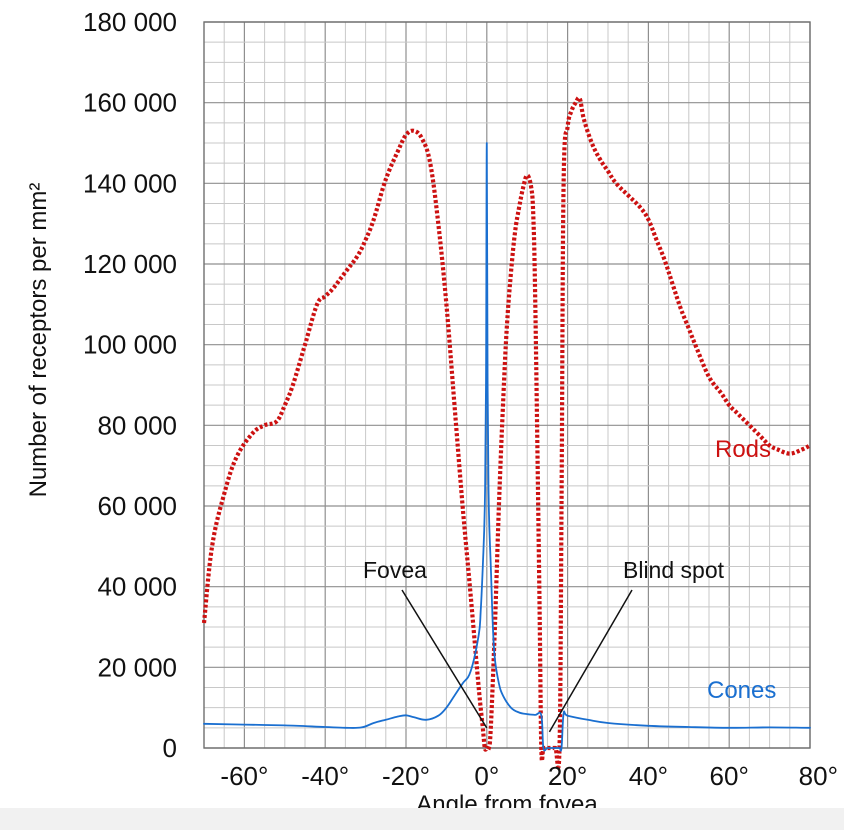 The image size is (844, 830). I want to click on rods-series-label: Rods, so click(743, 449).